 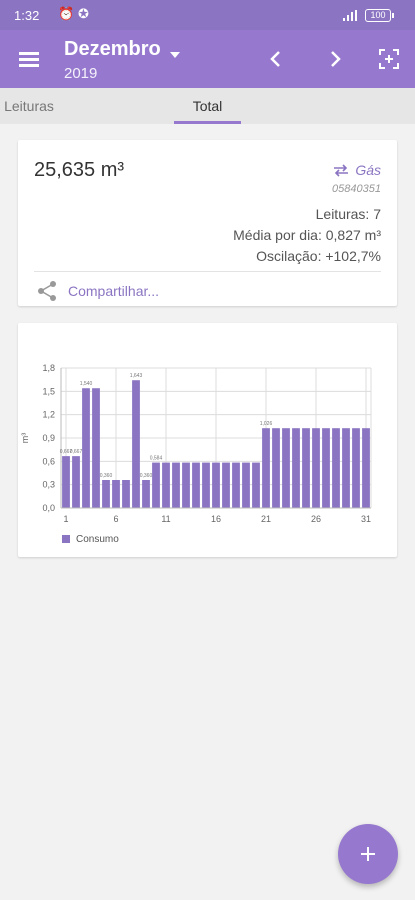 What do you see at coordinates (318, 256) in the screenshot?
I see `oscillation: Oscilação: +102,7%` at bounding box center [318, 256].